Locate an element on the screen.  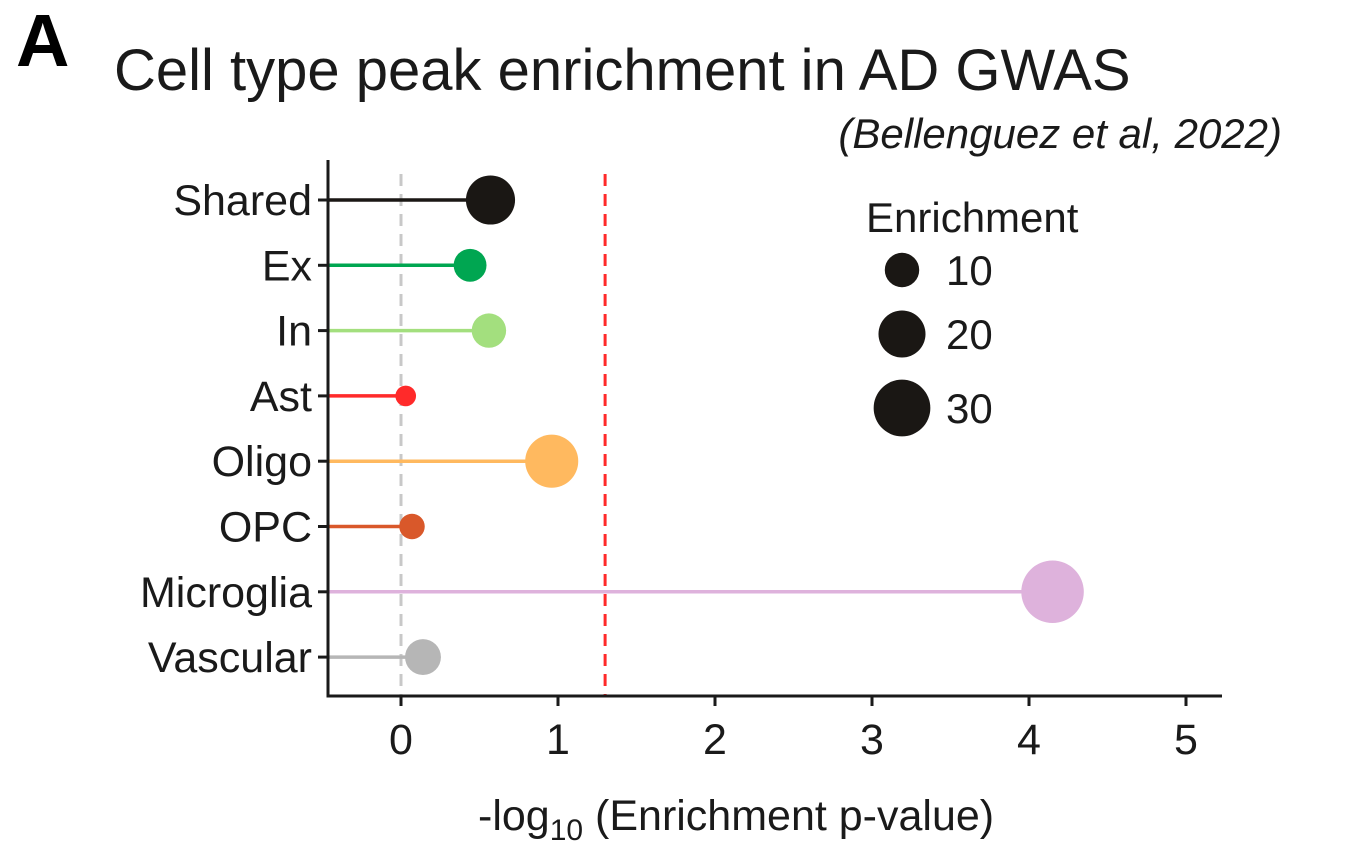
category-label-vascular: Vascular is located at coordinates (230, 658).